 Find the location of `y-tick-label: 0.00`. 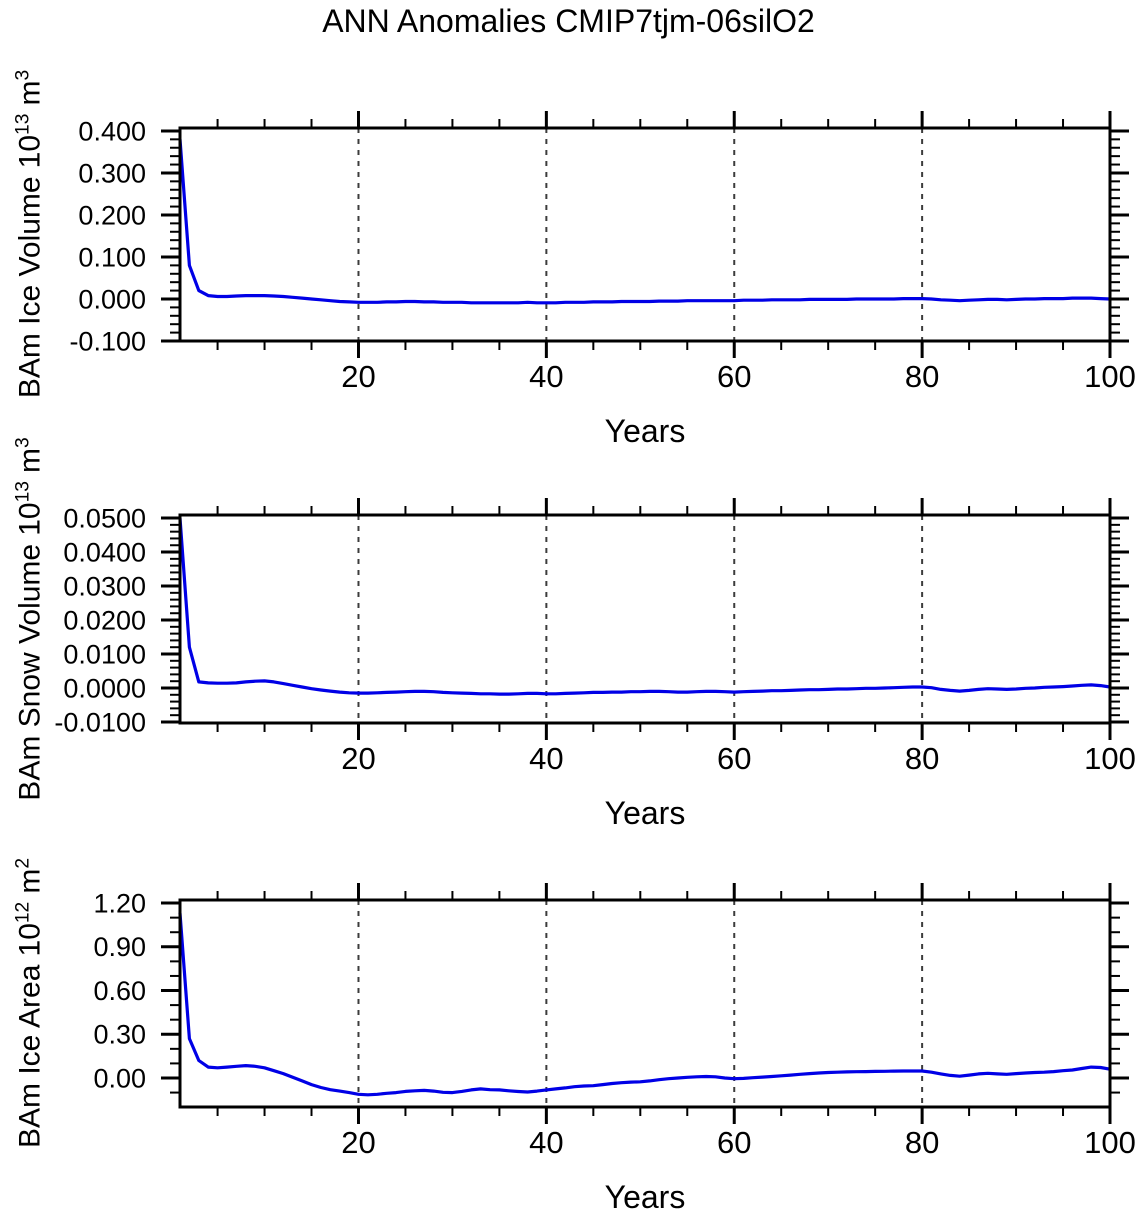

y-tick-label: 0.00 is located at coordinates (119, 1078).